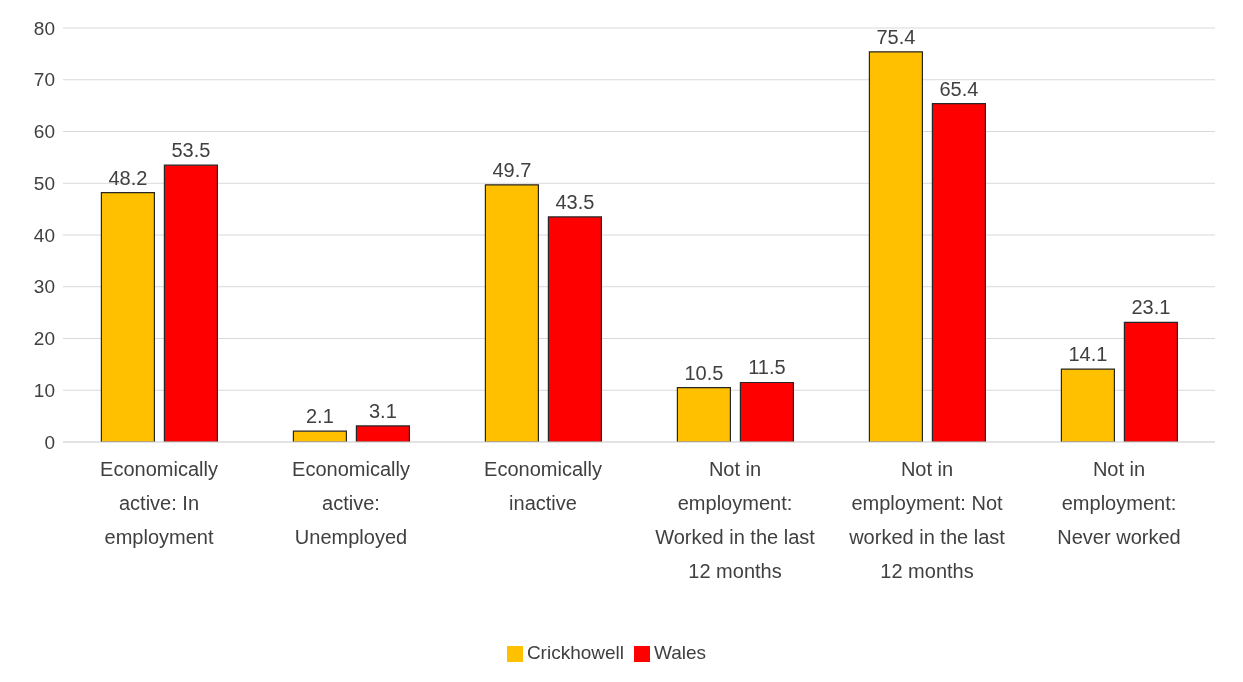 The height and width of the screenshot is (682, 1243). Describe the element at coordinates (44, 183) in the screenshot. I see `y-tick-label: 50` at that location.